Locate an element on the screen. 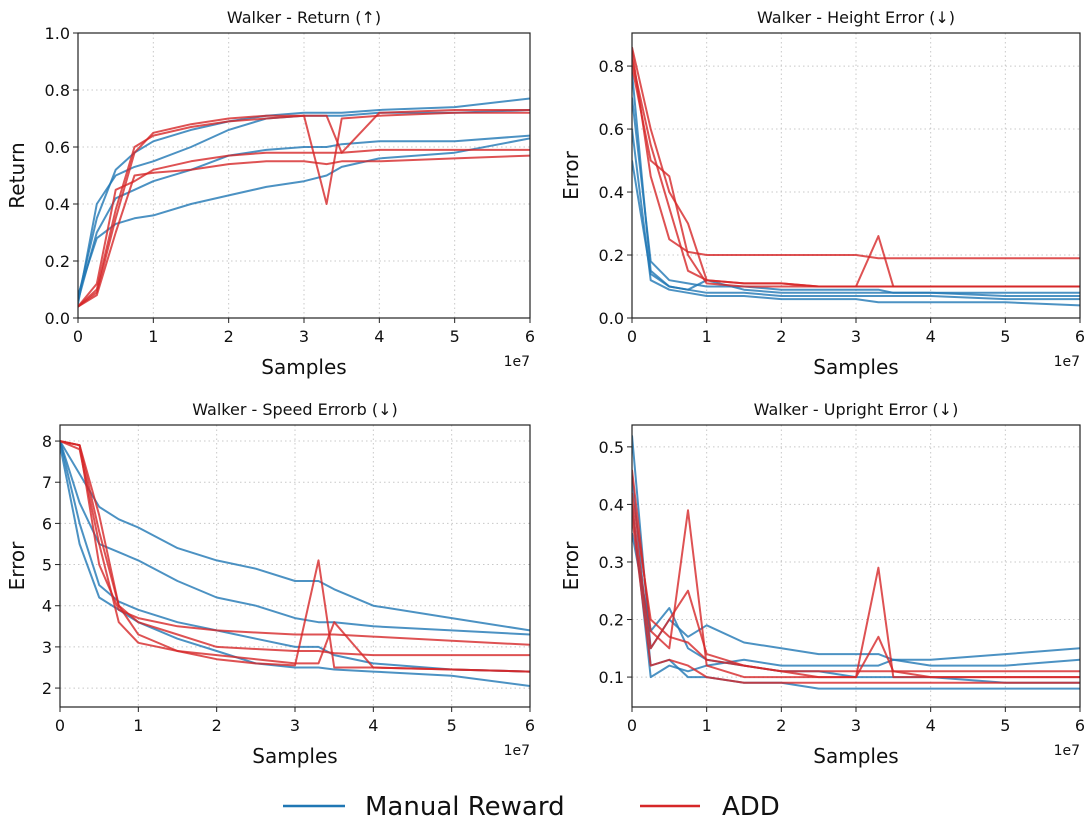  legend-item: ADD is located at coordinates (710, 807).